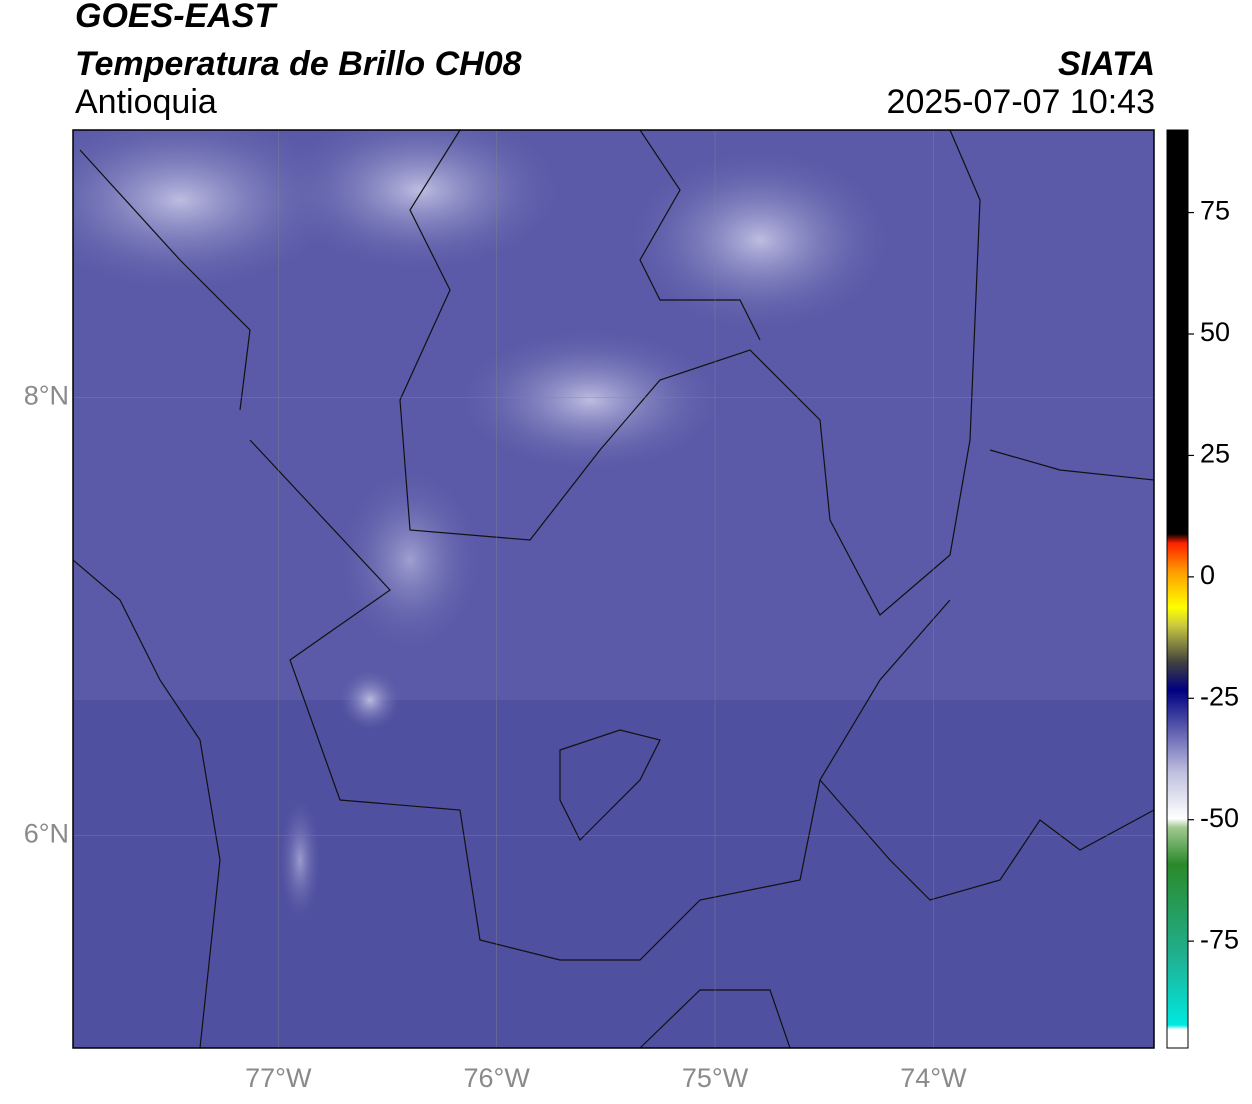  Describe the element at coordinates (298, 64) in the screenshot. I see `subtitle: Temperatura de Brillo CH08` at that location.